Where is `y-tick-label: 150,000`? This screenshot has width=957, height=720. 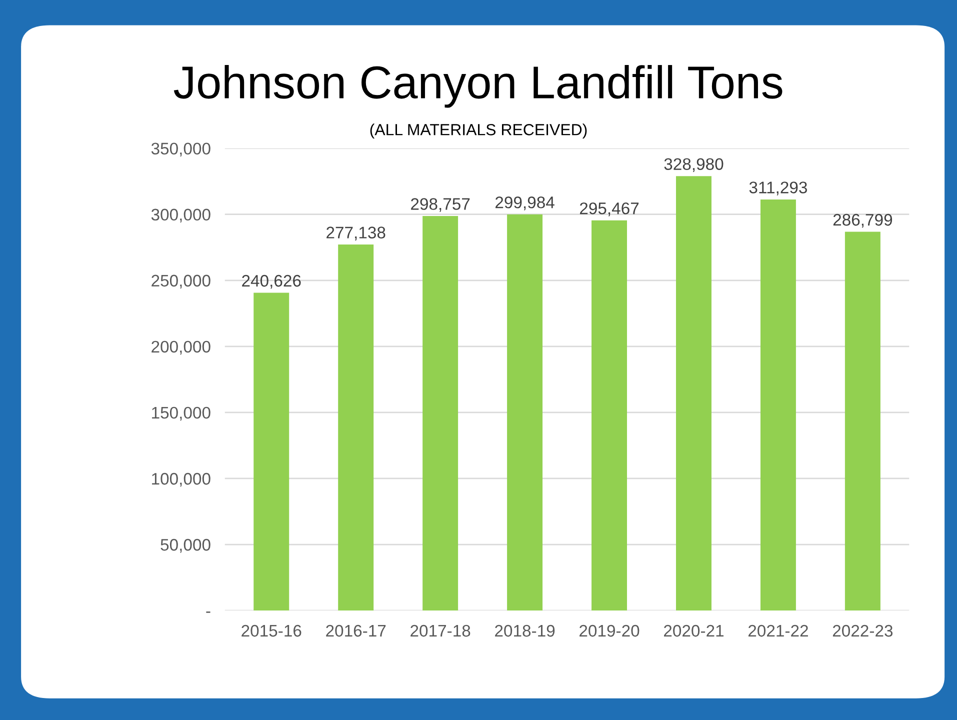
y-tick-label: 150,000 is located at coordinates (181, 413).